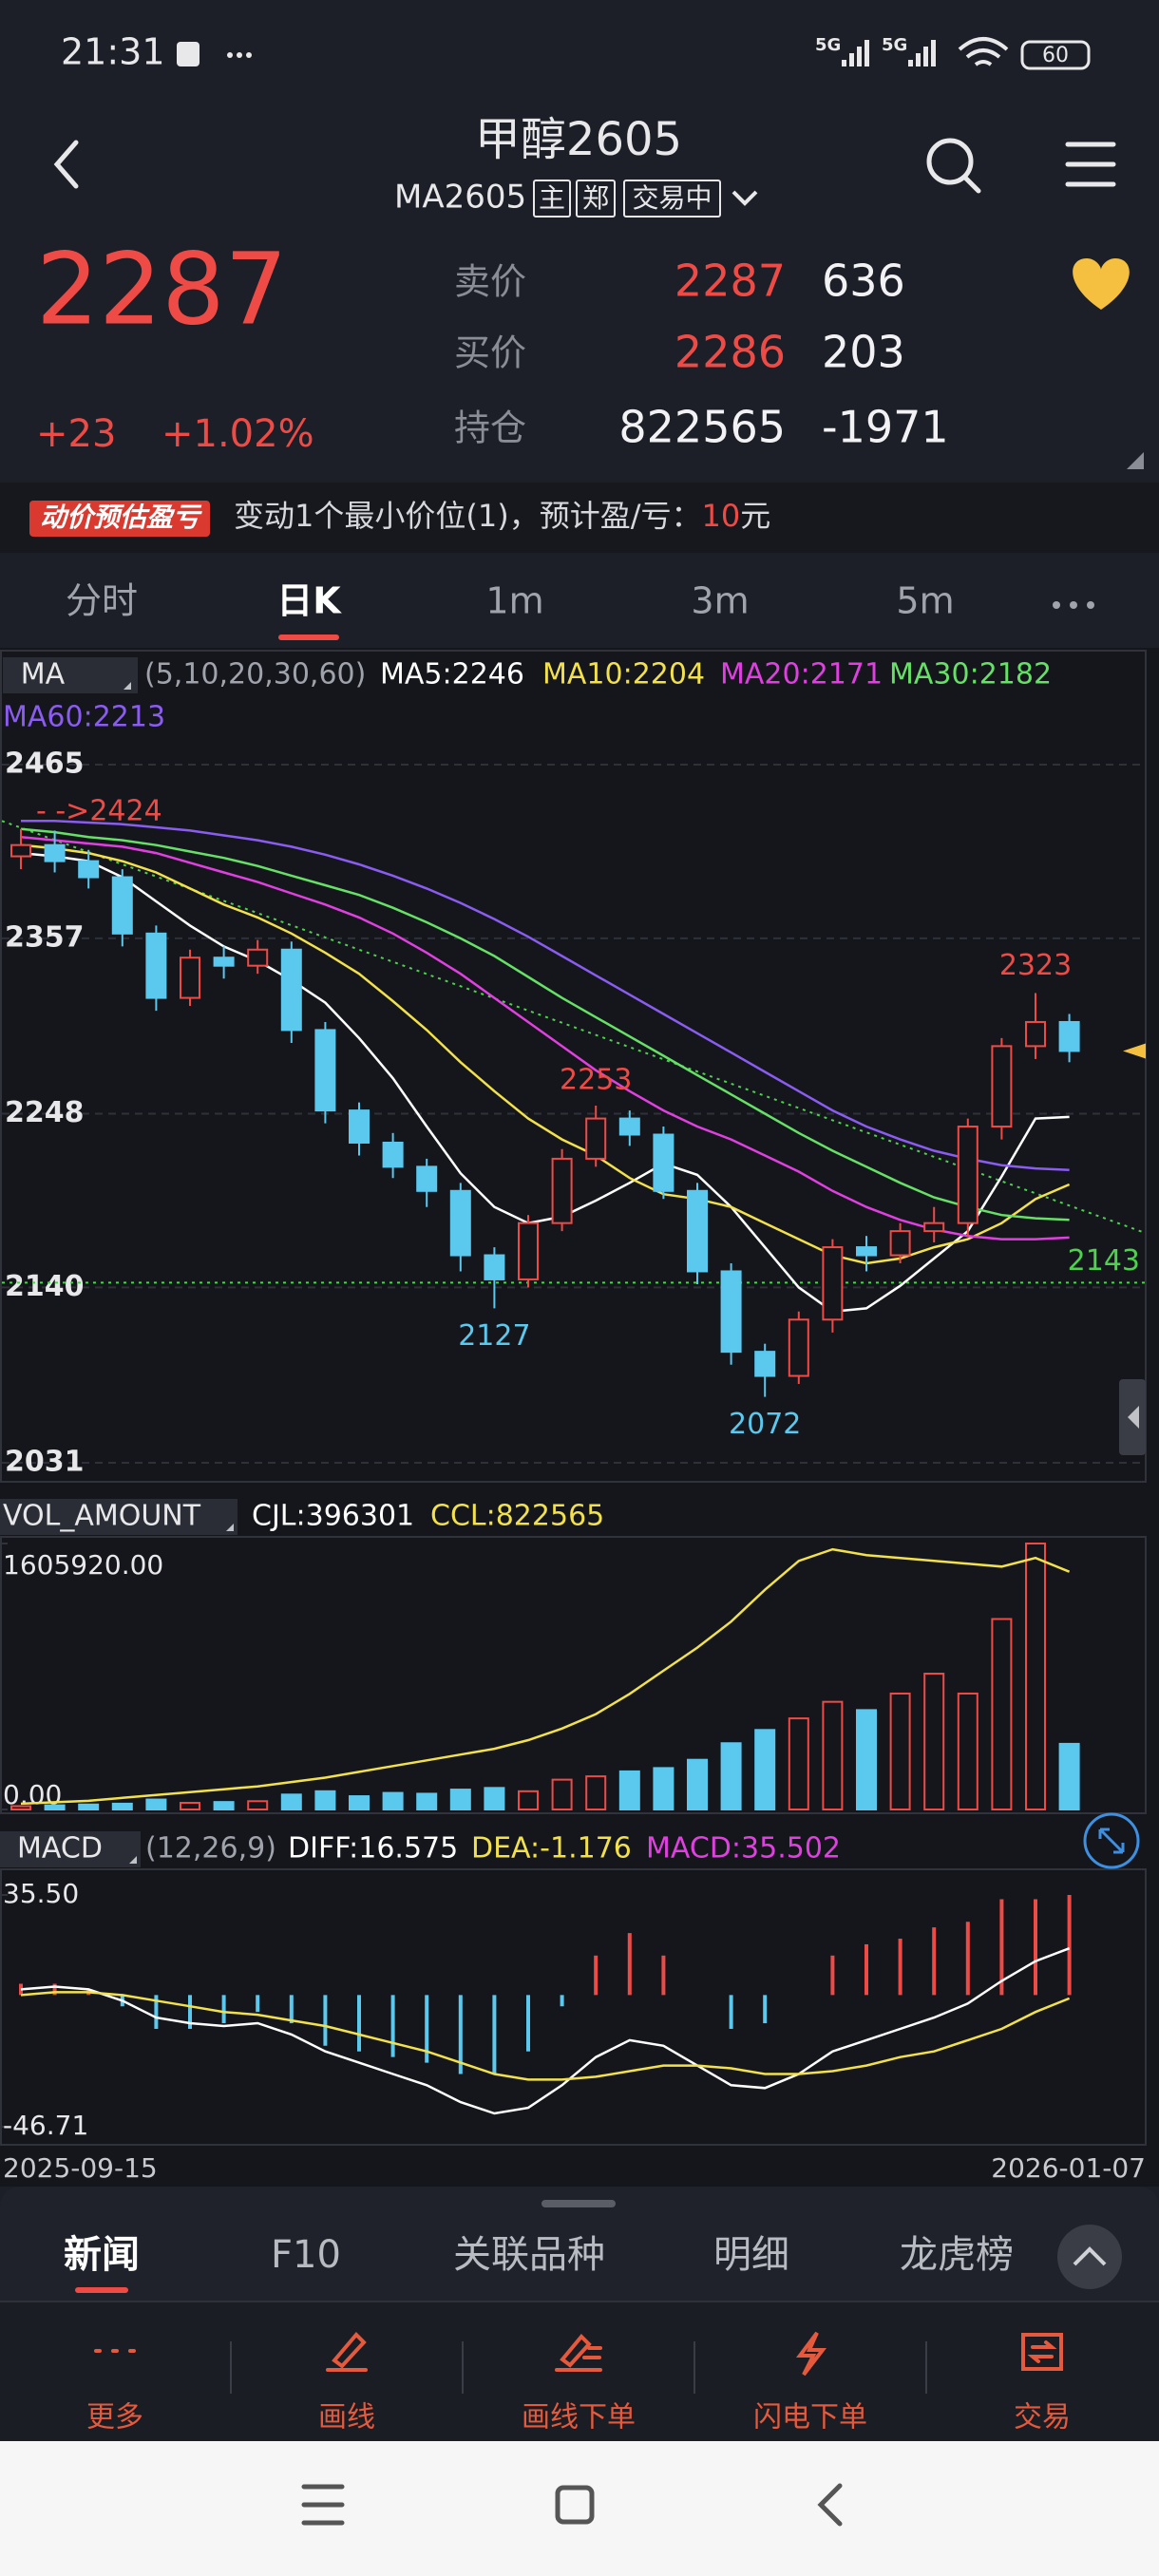  What do you see at coordinates (102, 2255) in the screenshot?
I see `bottom-tab: 新闻` at bounding box center [102, 2255].